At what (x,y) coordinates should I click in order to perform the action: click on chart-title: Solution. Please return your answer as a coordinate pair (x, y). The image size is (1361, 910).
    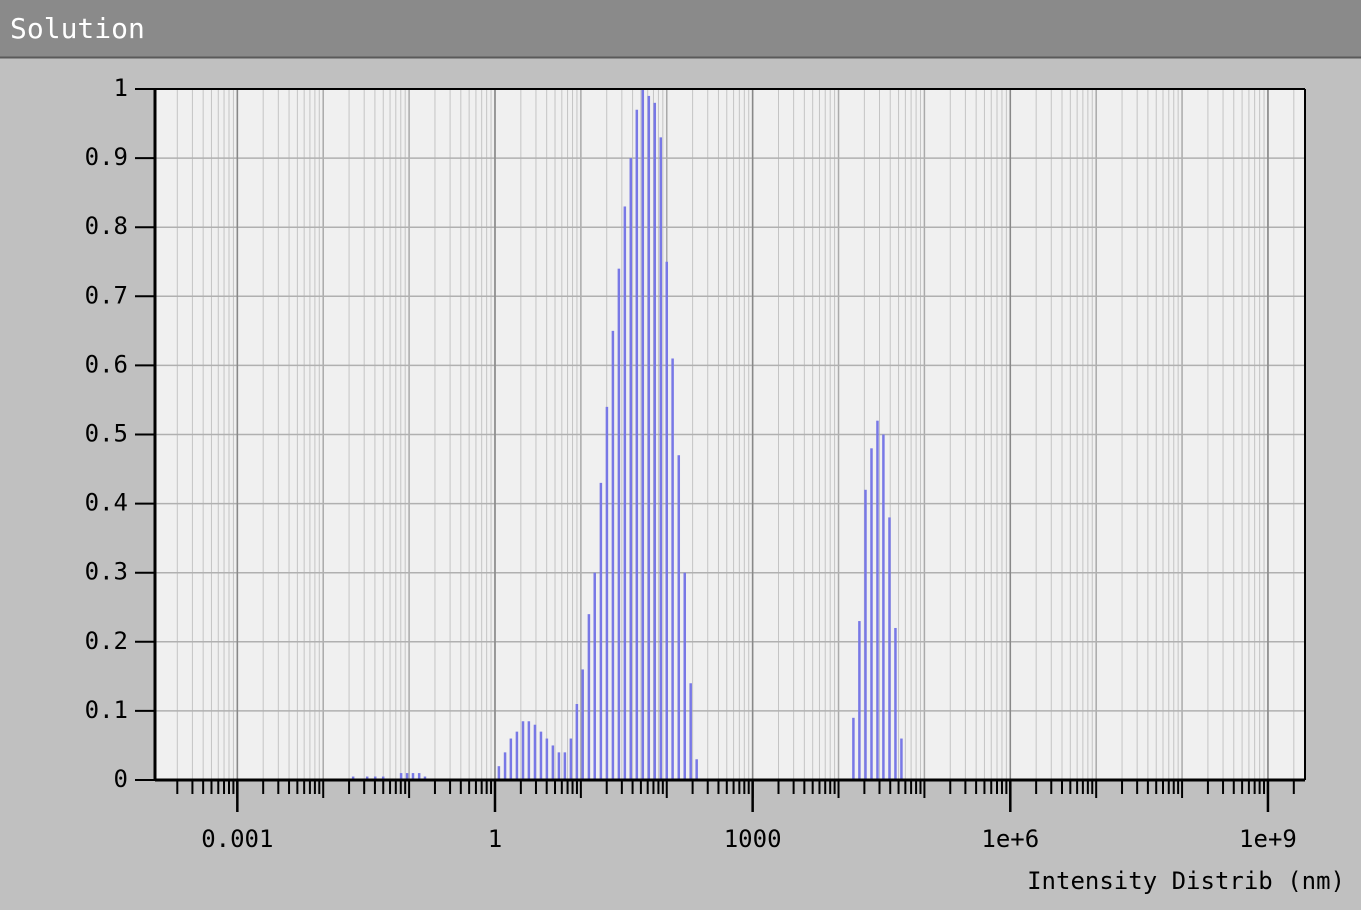
    Looking at the image, I should click on (77, 28).